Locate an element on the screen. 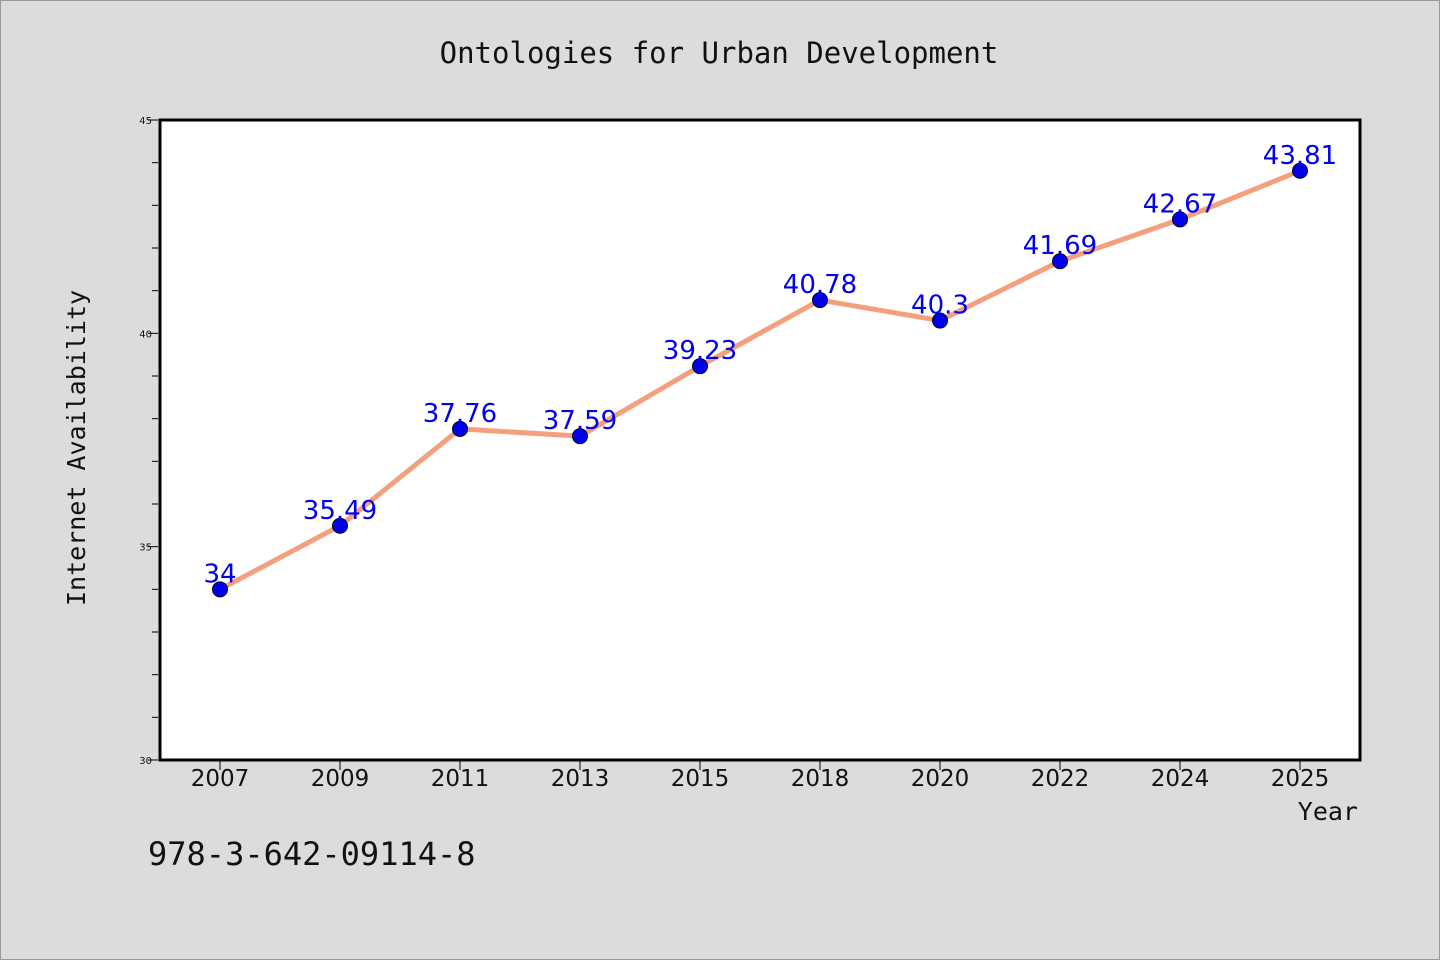 This screenshot has width=1440, height=960. x-tick-label: 2013 is located at coordinates (580, 779).